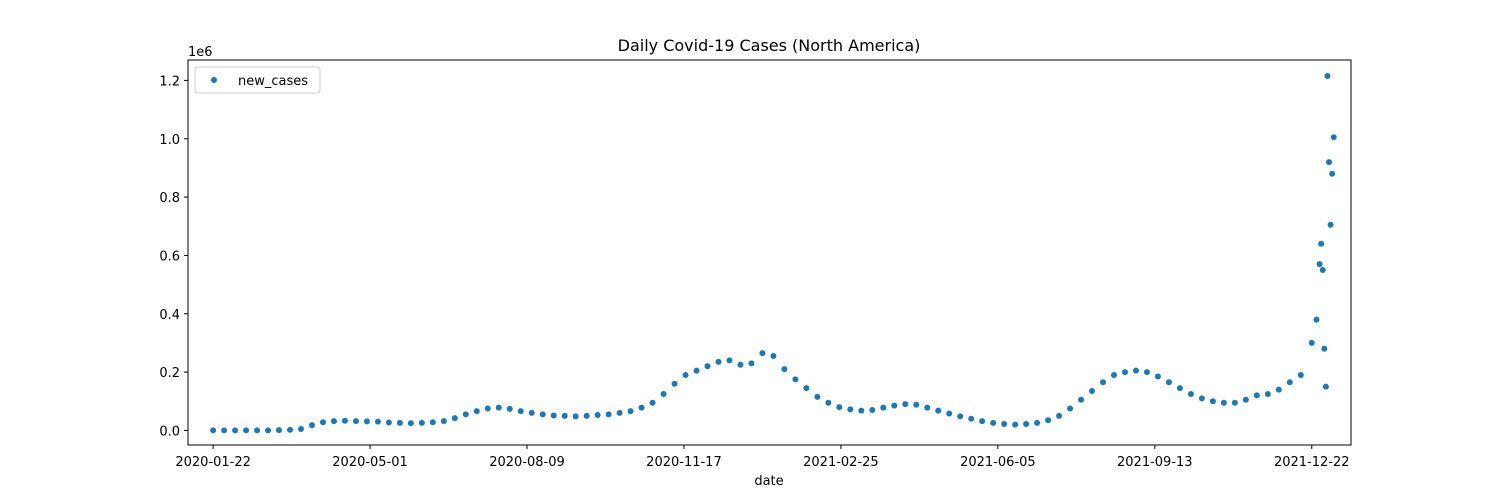 This screenshot has width=1500, height=504. What do you see at coordinates (1312, 462) in the screenshot?
I see `x-tick-label: 2021-12-22` at bounding box center [1312, 462].